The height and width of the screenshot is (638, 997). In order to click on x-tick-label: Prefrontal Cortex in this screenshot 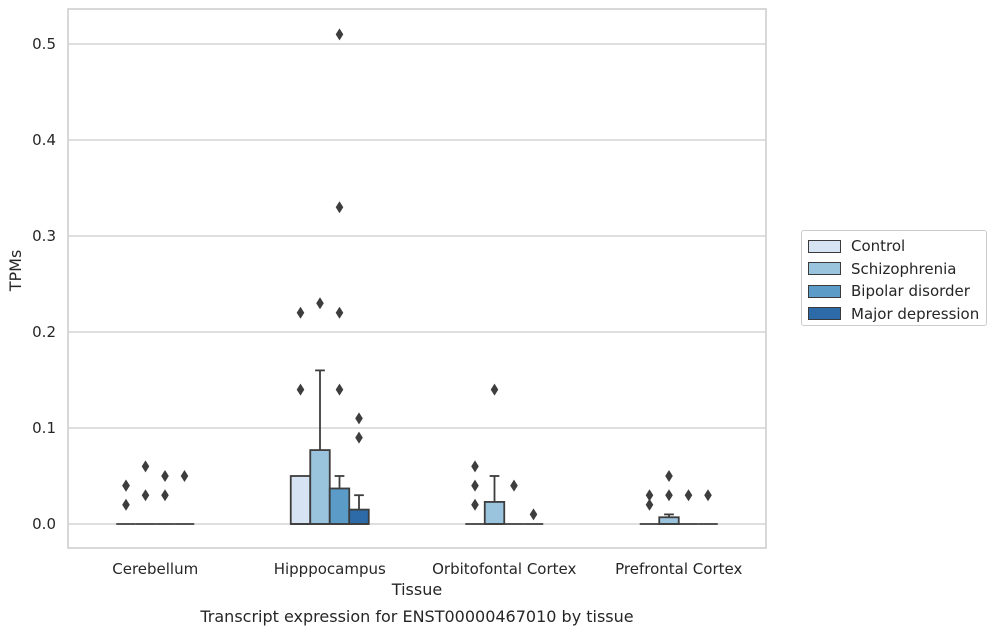, I will do `click(678, 569)`.